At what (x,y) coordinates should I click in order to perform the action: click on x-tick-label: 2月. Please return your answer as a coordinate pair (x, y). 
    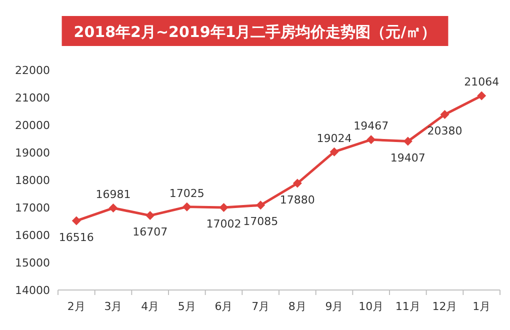
    Looking at the image, I should click on (76, 306).